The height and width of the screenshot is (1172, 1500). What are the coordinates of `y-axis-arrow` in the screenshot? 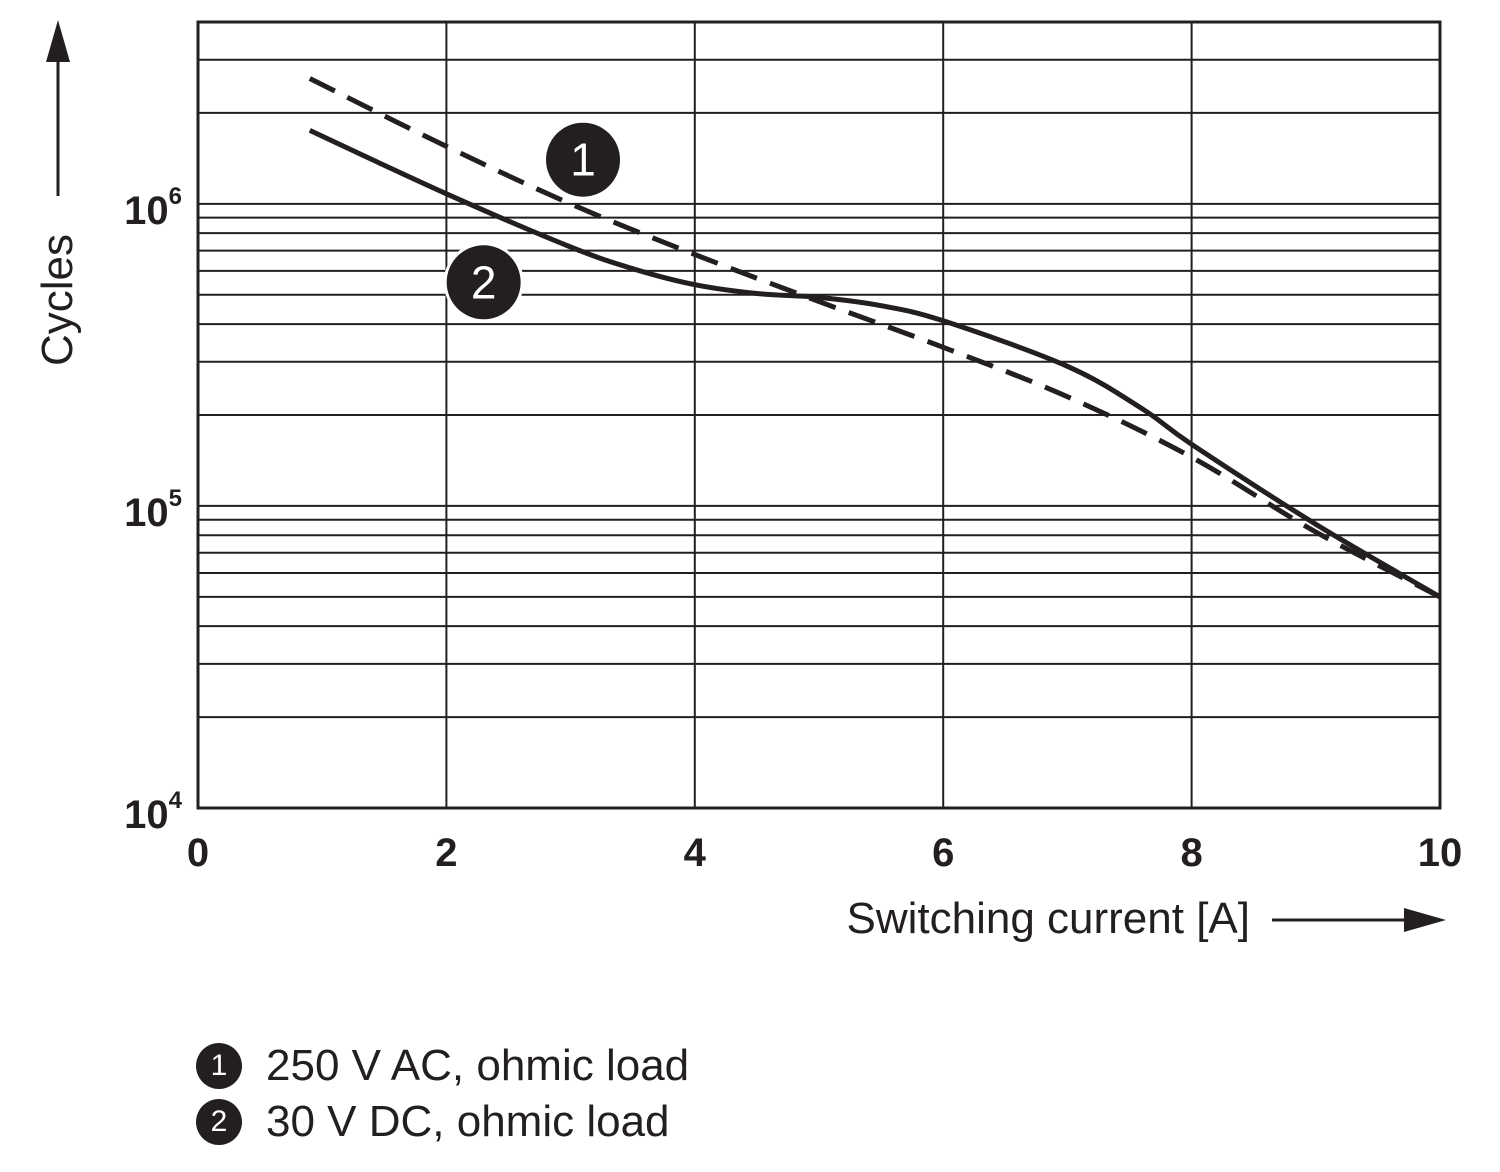 It's located at (58, 108).